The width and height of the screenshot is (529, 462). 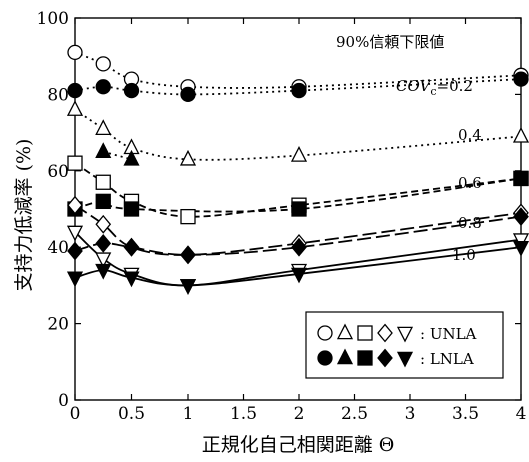 What do you see at coordinates (434, 87) in the screenshot?
I see `cov-label: COVc=0.2` at bounding box center [434, 87].